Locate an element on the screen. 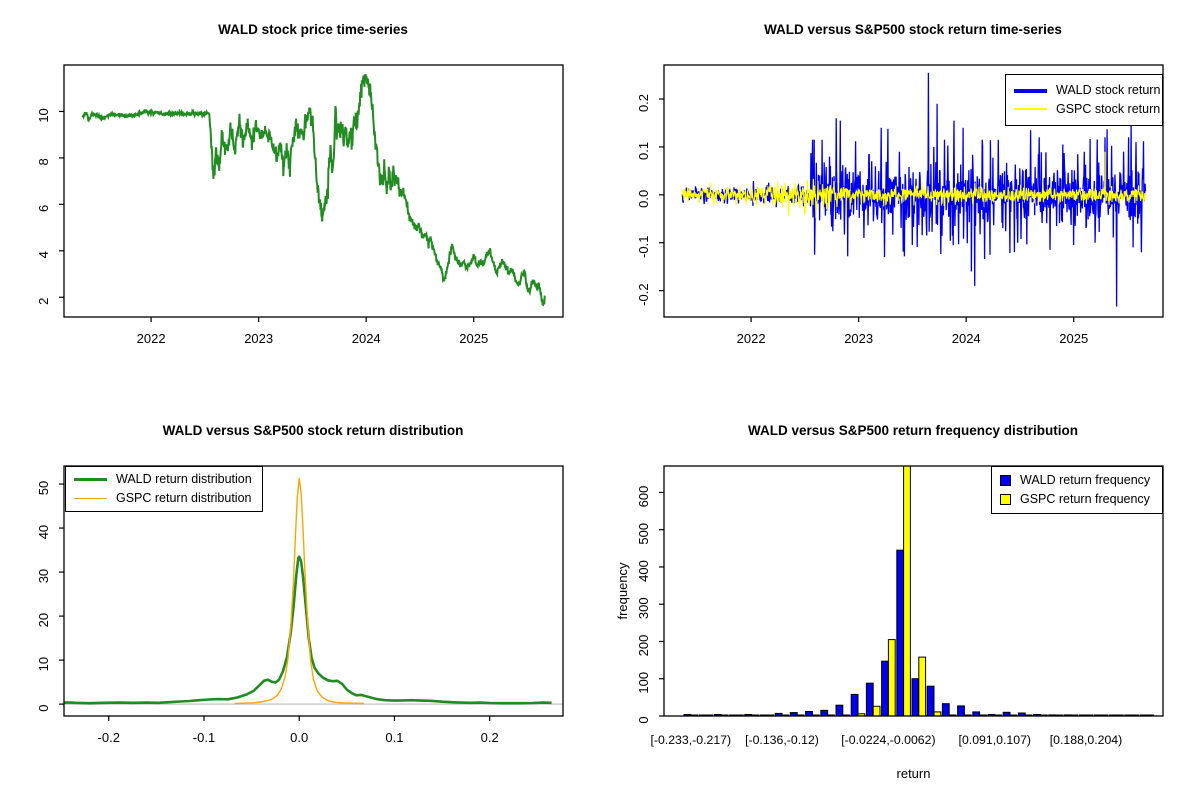 The image size is (1200, 800). svg-text: 50 is located at coordinates (43, 488).